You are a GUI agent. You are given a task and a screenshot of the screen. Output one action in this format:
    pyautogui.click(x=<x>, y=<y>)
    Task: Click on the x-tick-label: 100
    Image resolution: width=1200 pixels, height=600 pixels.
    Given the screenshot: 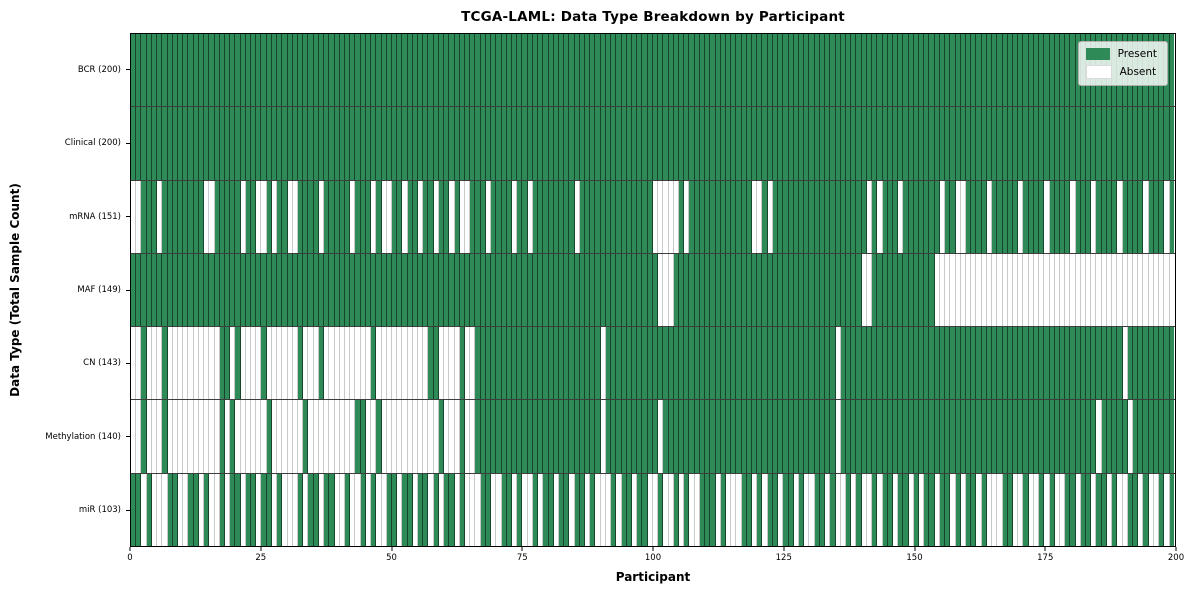 What is the action you would take?
    pyautogui.click(x=653, y=558)
    